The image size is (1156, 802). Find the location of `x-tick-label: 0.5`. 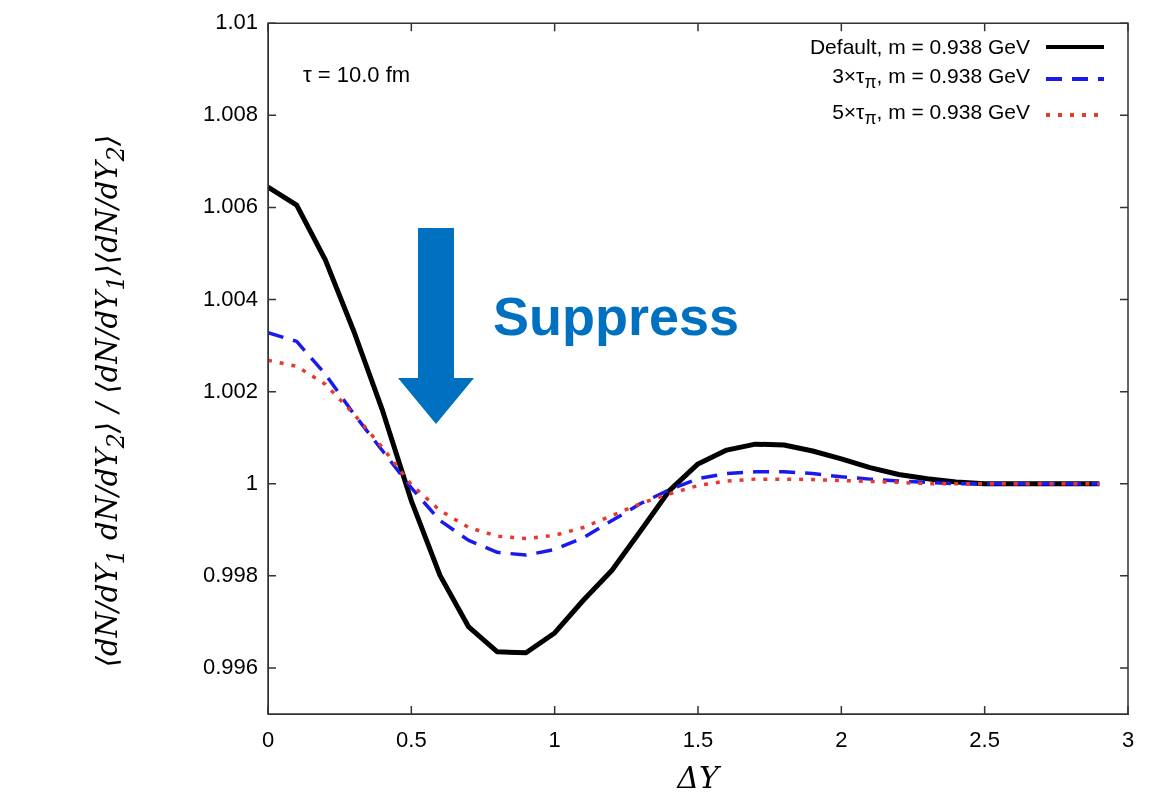

x-tick-label: 0.5 is located at coordinates (411, 740).